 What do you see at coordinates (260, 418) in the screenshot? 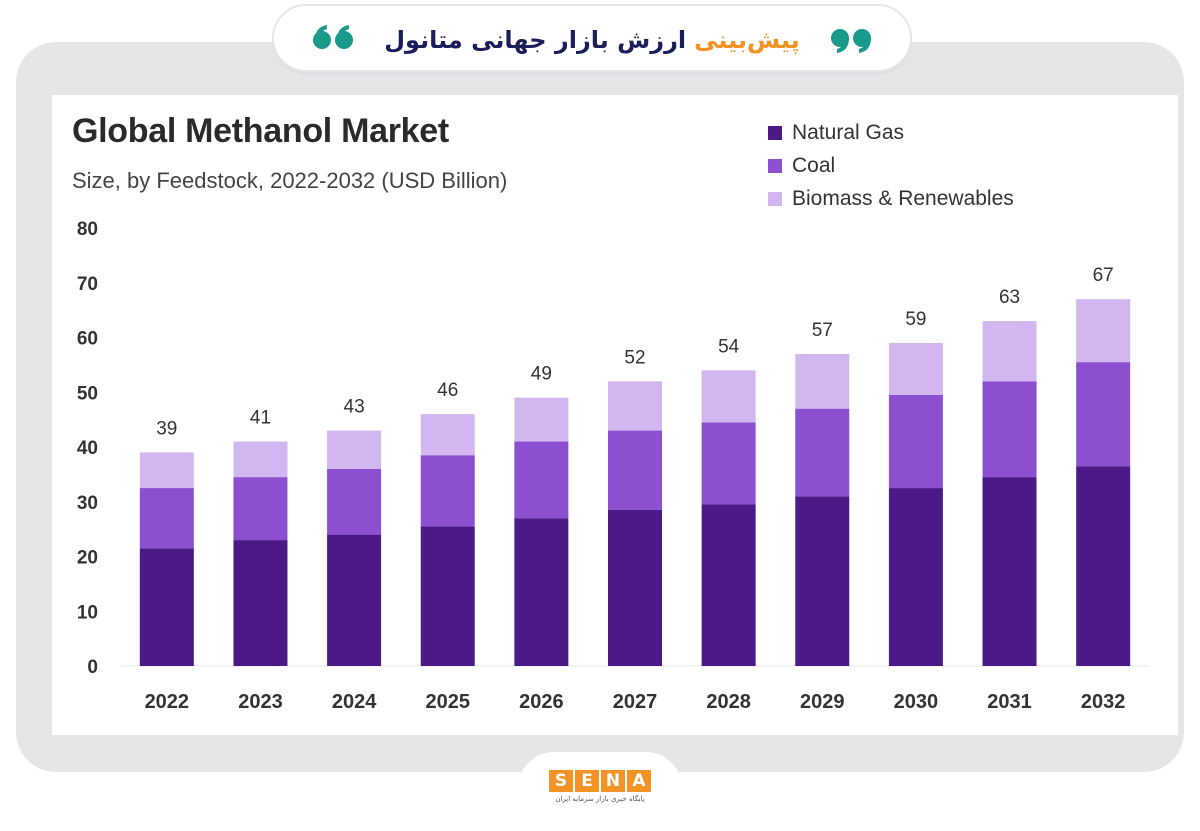
I see `bar-total-label: 41` at bounding box center [260, 418].